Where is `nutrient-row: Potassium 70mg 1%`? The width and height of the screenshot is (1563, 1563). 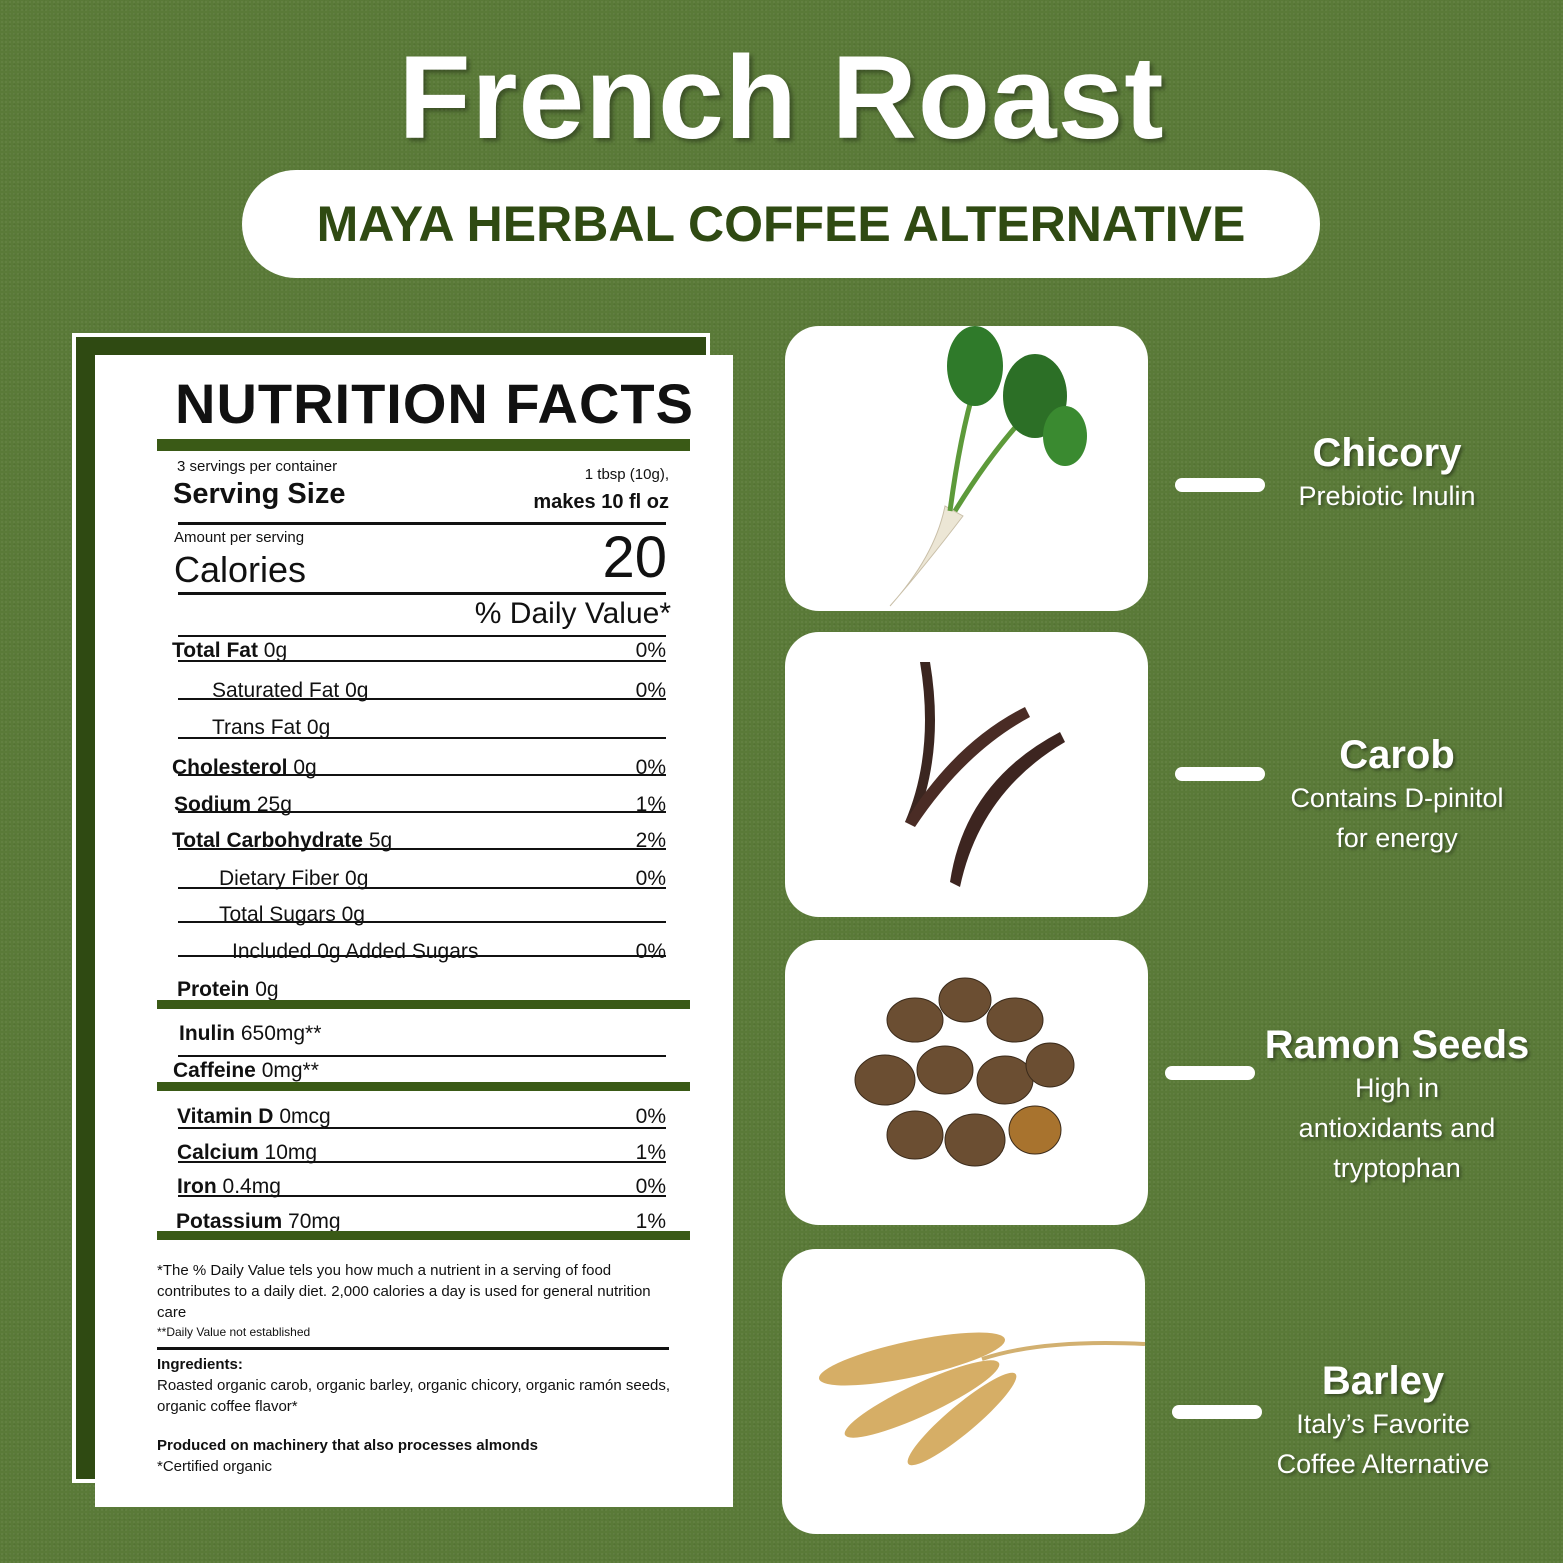 nutrient-row: Potassium 70mg 1% is located at coordinates (419, 1222).